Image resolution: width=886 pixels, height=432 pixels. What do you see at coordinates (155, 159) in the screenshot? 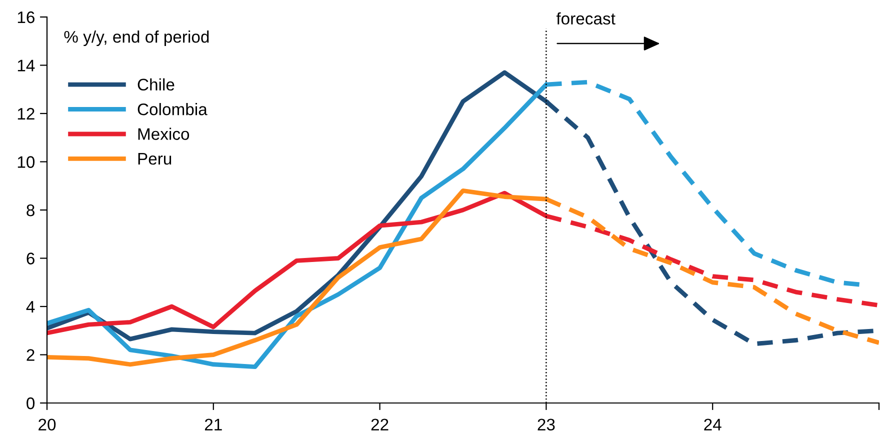
I see `legend-label: Peru` at bounding box center [155, 159].